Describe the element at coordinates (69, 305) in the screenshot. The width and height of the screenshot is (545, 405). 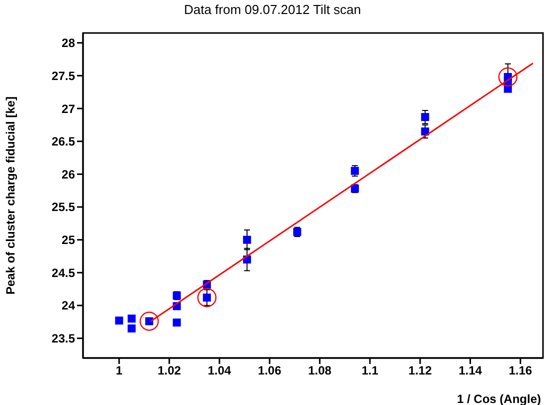
I see `y-tick-label: 24` at that location.